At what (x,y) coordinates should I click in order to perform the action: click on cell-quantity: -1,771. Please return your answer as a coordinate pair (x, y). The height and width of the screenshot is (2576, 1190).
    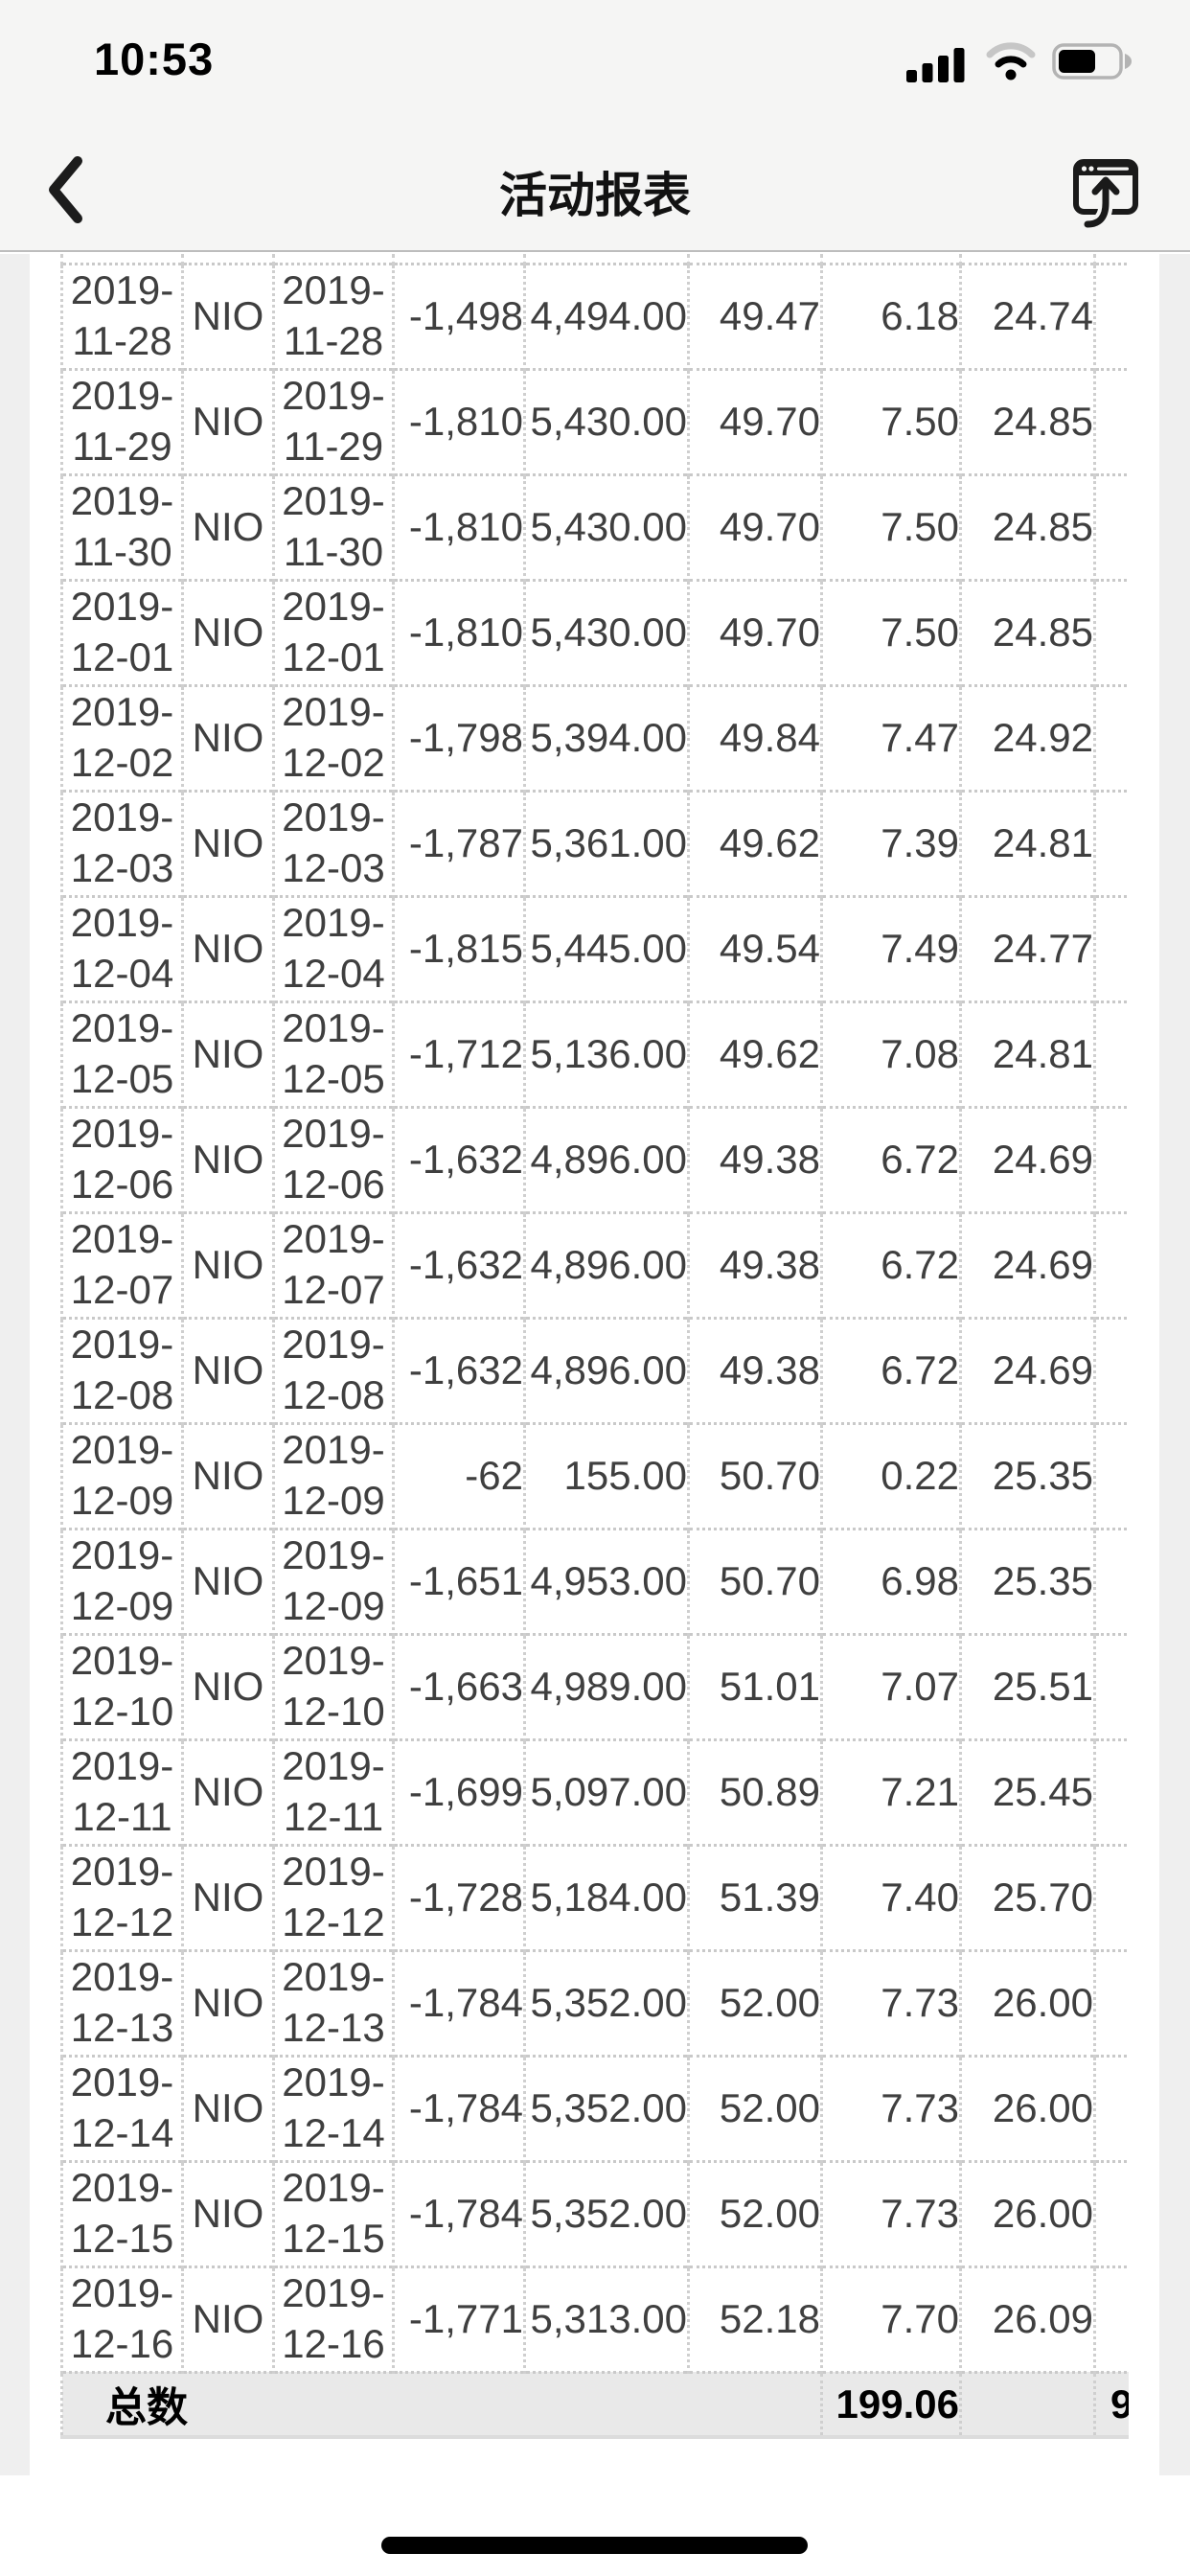
    Looking at the image, I should click on (459, 2318).